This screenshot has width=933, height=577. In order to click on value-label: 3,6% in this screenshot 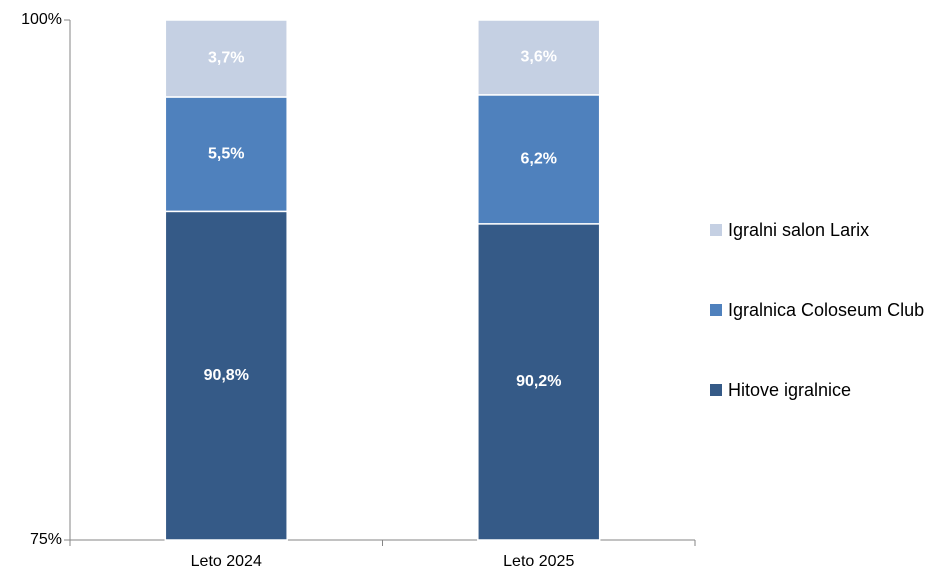, I will do `click(539, 57)`.